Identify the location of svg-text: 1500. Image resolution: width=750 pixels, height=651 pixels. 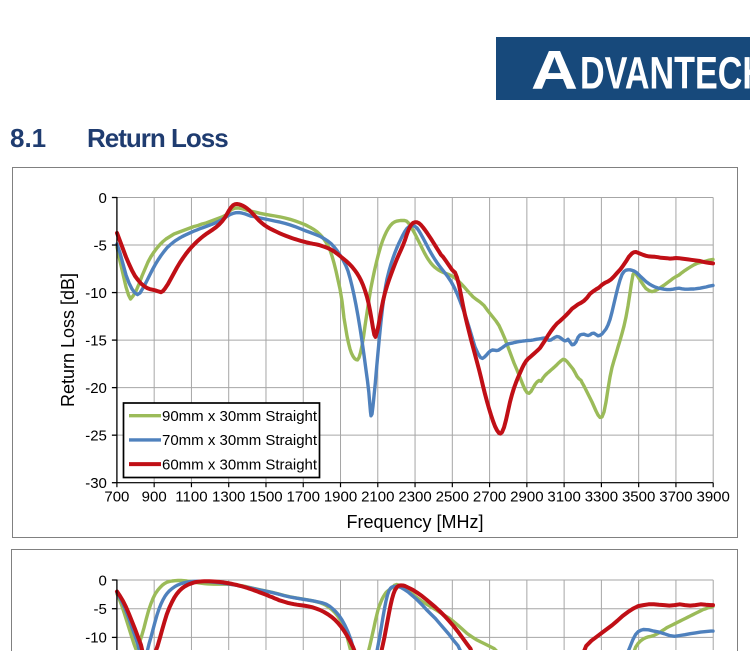
(265, 497).